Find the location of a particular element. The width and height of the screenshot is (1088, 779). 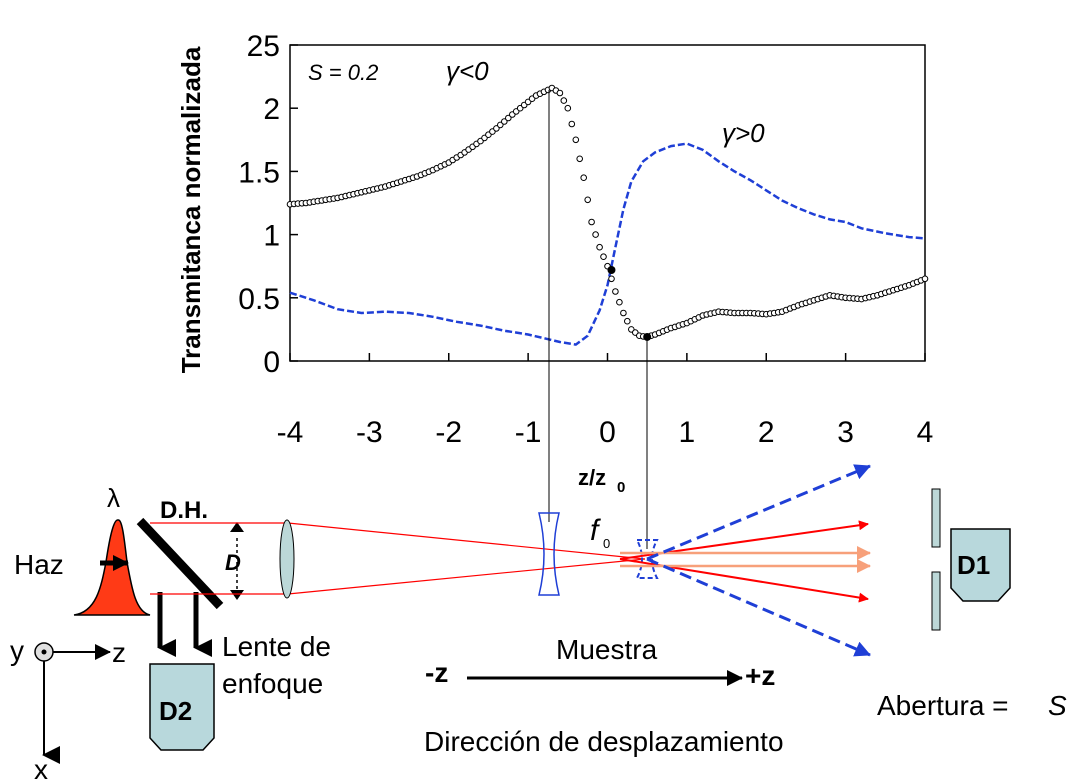

beam-splitter is located at coordinates (180, 563).